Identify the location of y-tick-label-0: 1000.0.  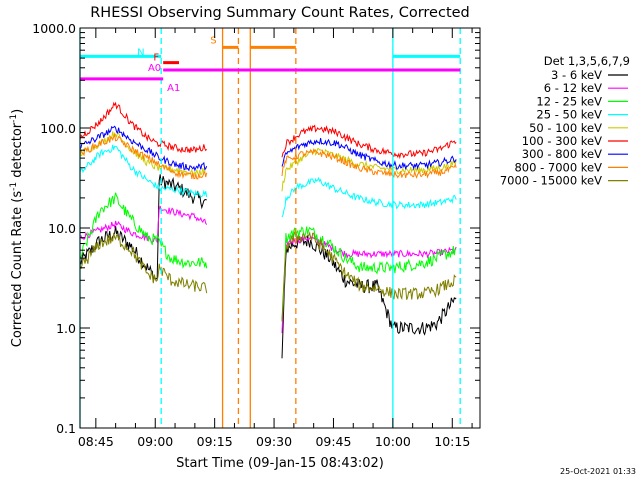
(54, 28).